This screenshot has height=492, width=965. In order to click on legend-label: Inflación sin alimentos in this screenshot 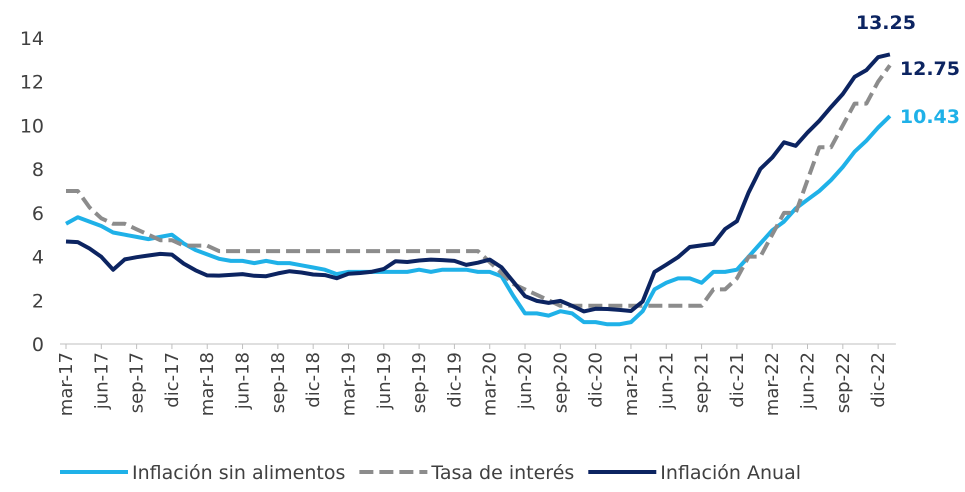, I will do `click(238, 473)`.